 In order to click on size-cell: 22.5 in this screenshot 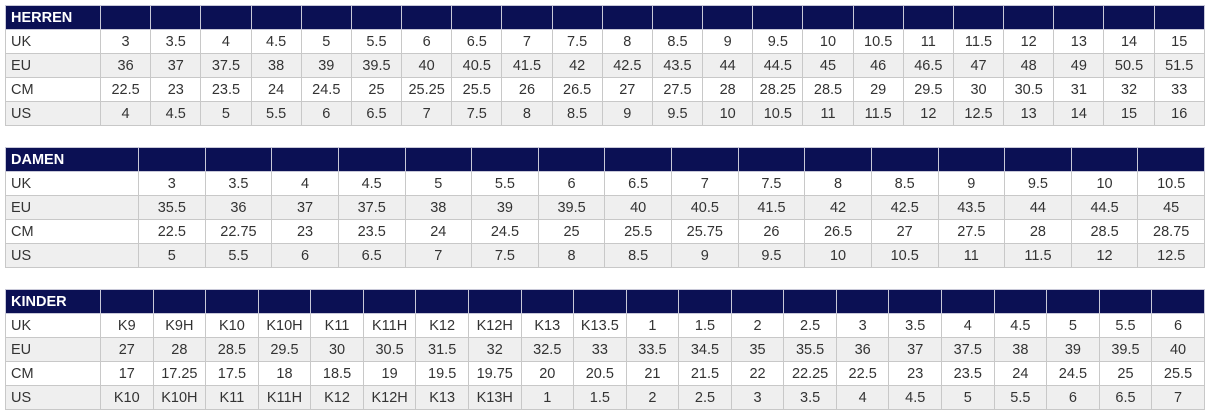, I will do `click(172, 231)`.